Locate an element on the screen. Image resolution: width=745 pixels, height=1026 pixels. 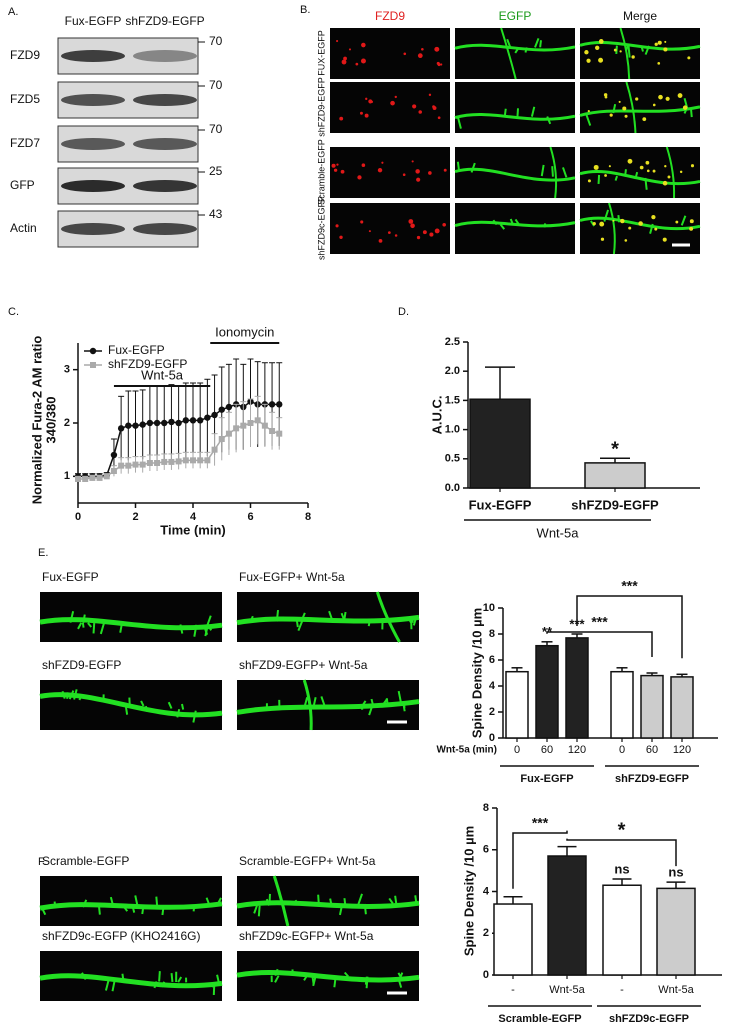
y-tick-label: 1.0 is located at coordinates (452, 430).